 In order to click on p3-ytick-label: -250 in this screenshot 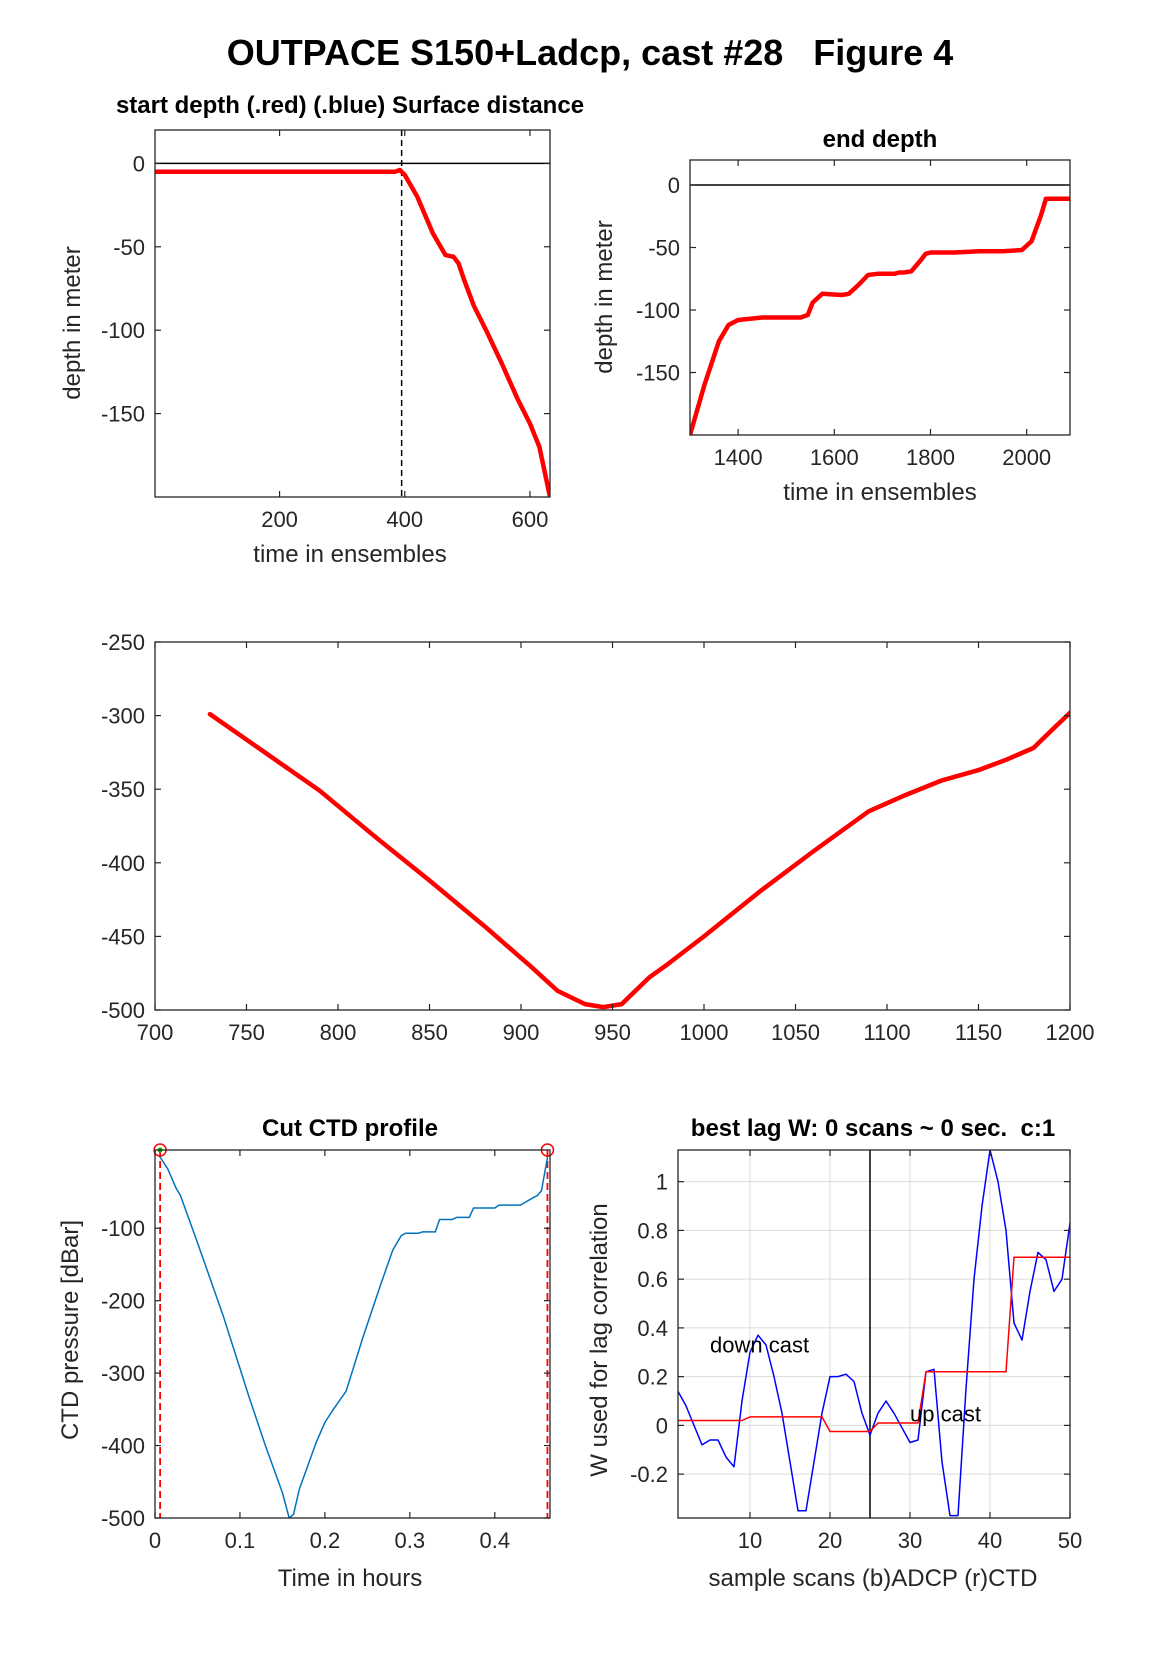, I will do `click(123, 642)`.